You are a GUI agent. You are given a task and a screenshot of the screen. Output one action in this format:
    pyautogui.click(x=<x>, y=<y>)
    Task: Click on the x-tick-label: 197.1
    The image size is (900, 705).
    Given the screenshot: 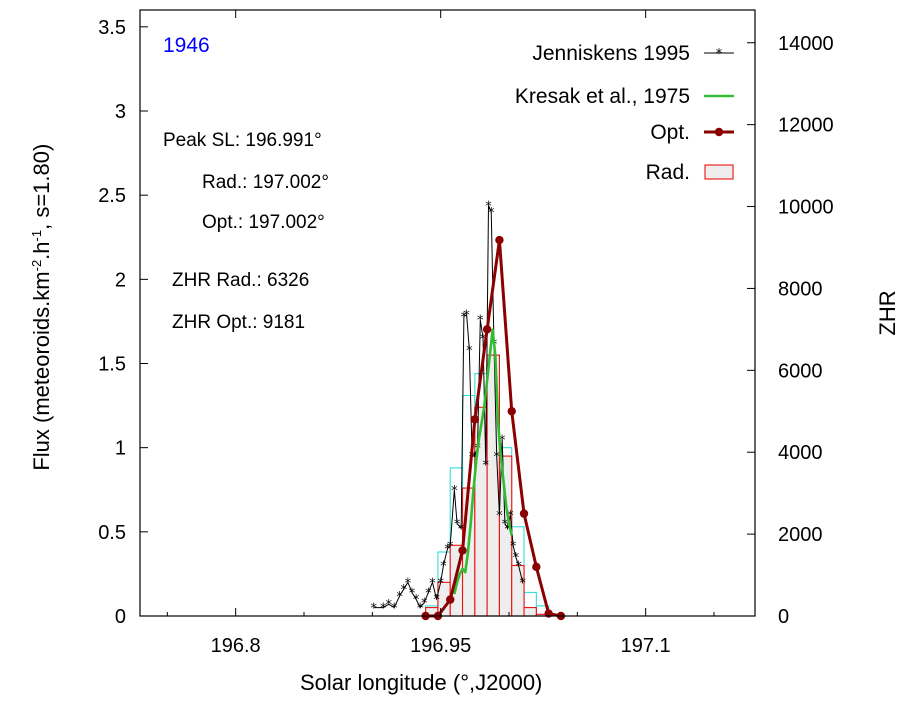 What is the action you would take?
    pyautogui.click(x=646, y=646)
    